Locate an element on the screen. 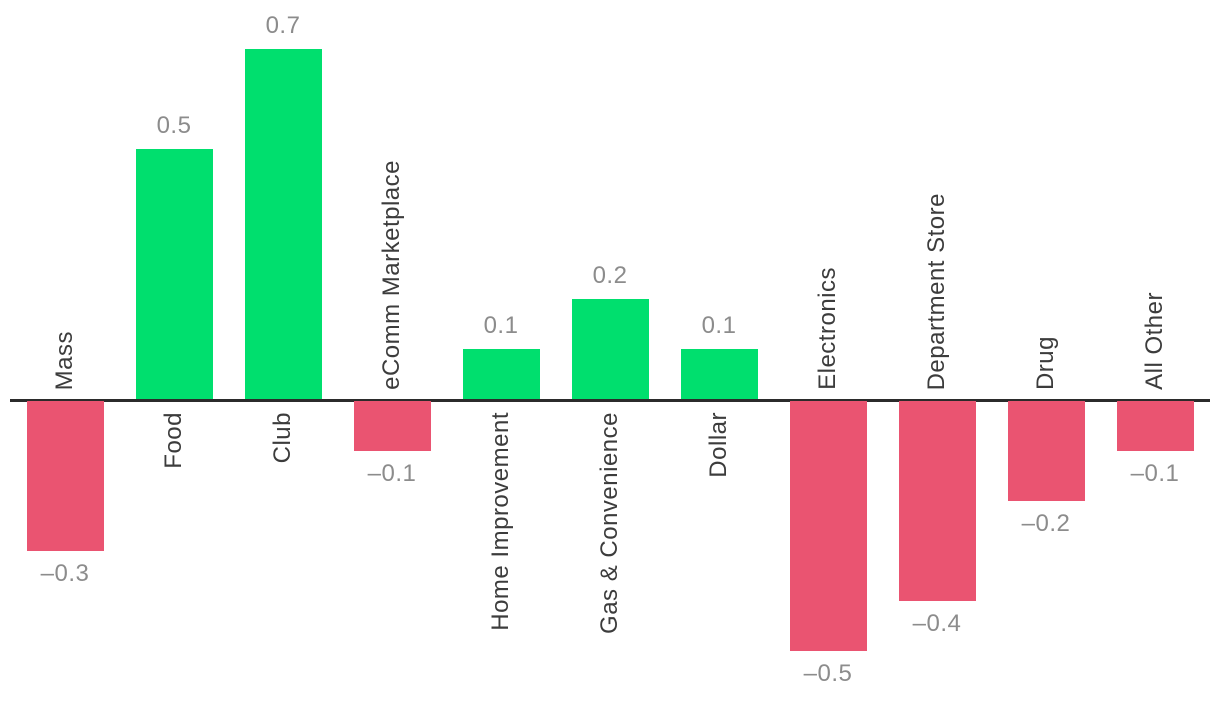 The image size is (1220, 722). bar-drug is located at coordinates (1046, 451).